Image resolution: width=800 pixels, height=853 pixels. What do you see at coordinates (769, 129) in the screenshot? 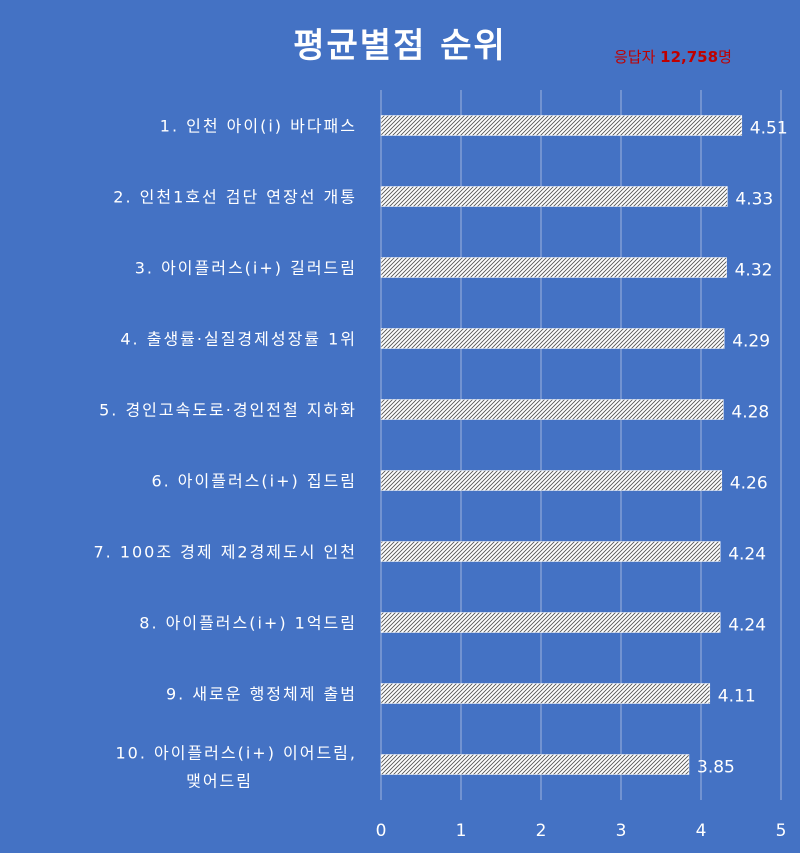
I see `value-label: 4.51` at bounding box center [769, 129].